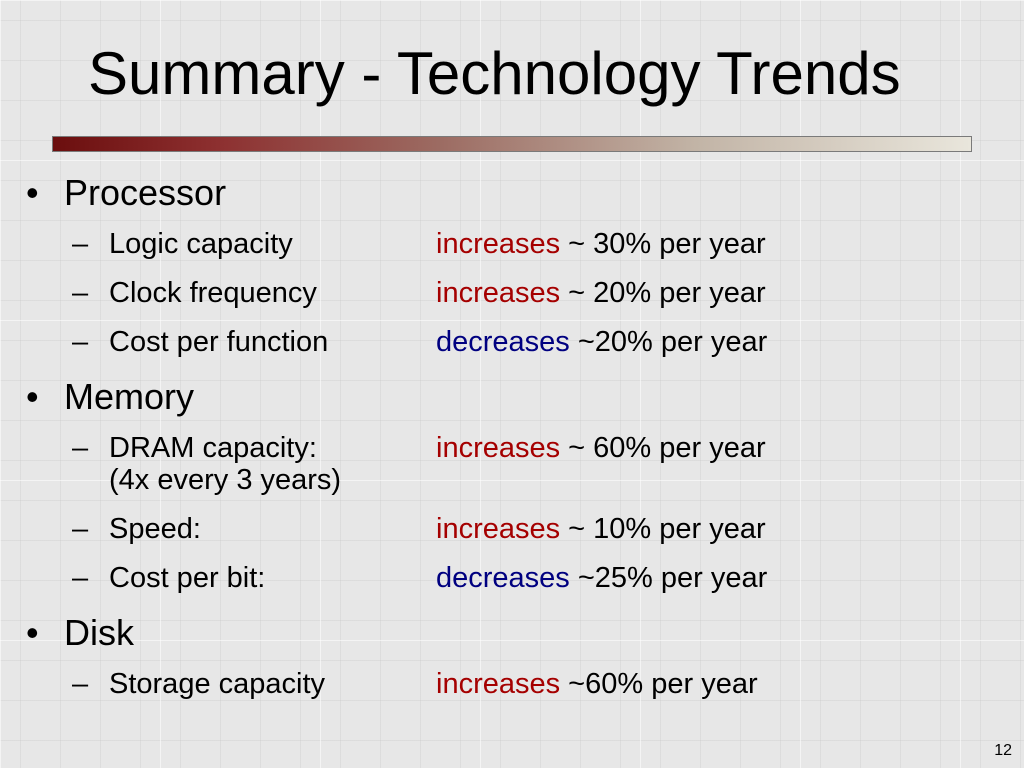 The width and height of the screenshot is (1024, 768). I want to click on page-number: 12, so click(1003, 750).